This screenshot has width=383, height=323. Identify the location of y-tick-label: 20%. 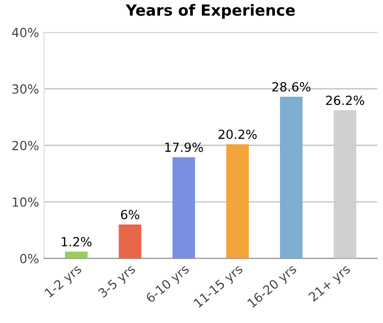
(25, 145).